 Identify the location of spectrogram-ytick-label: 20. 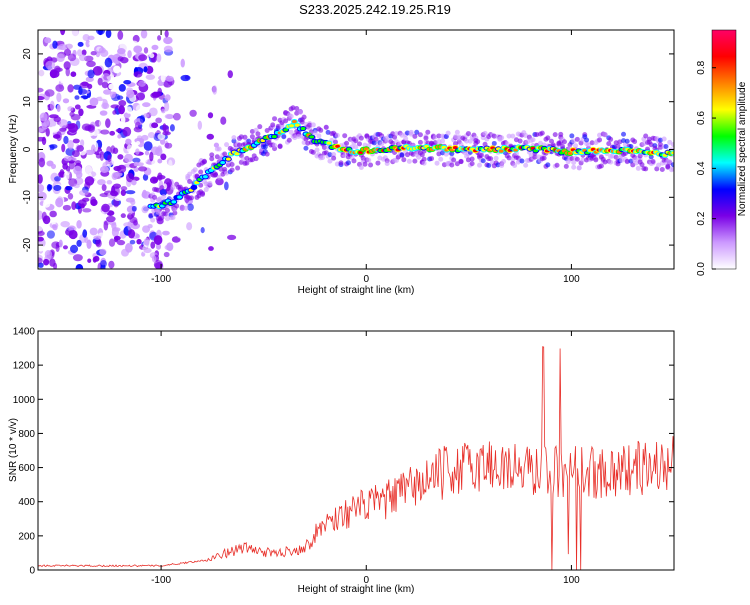
(27, 54).